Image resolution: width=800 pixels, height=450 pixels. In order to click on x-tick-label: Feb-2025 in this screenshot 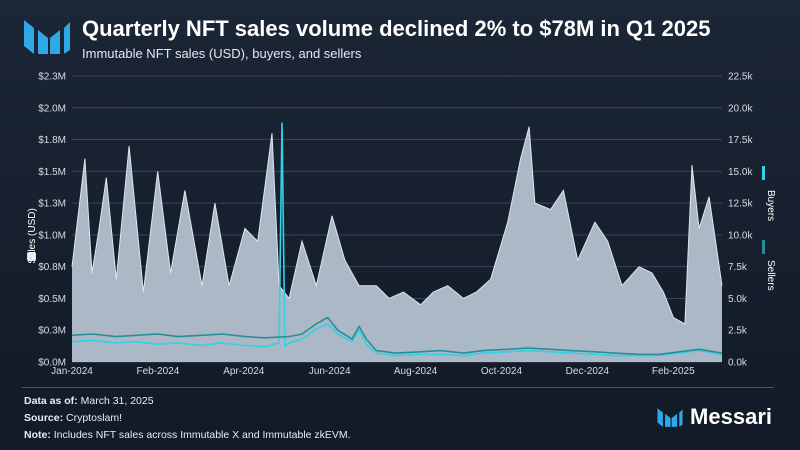, I will do `click(673, 371)`.